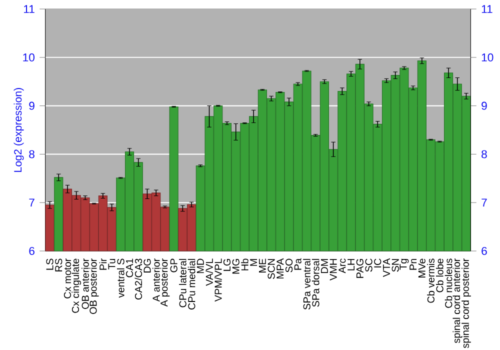 The width and height of the screenshot is (500, 350). Describe the element at coordinates (395, 265) in the screenshot. I see `x-tick-label: SN` at that location.